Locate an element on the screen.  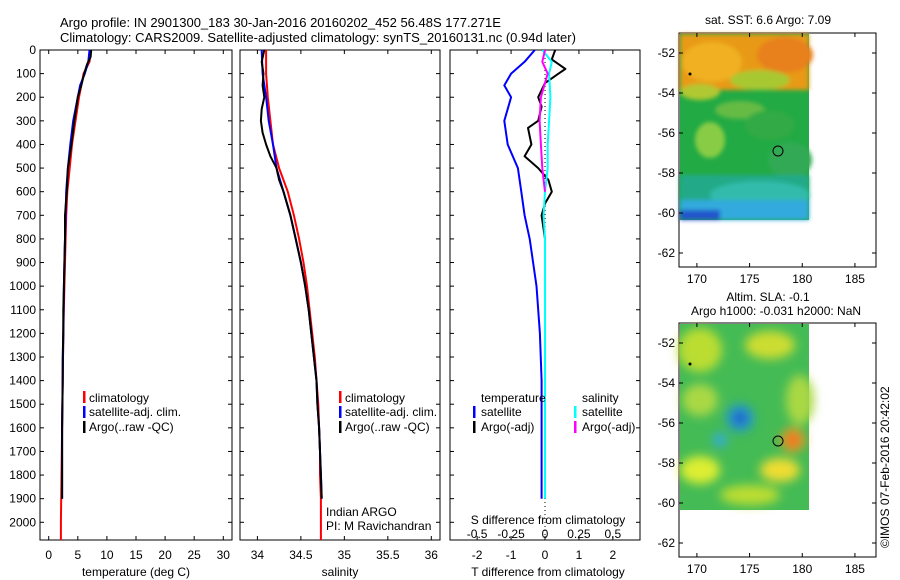
x-tick-label: 35.5 is located at coordinates (388, 555).